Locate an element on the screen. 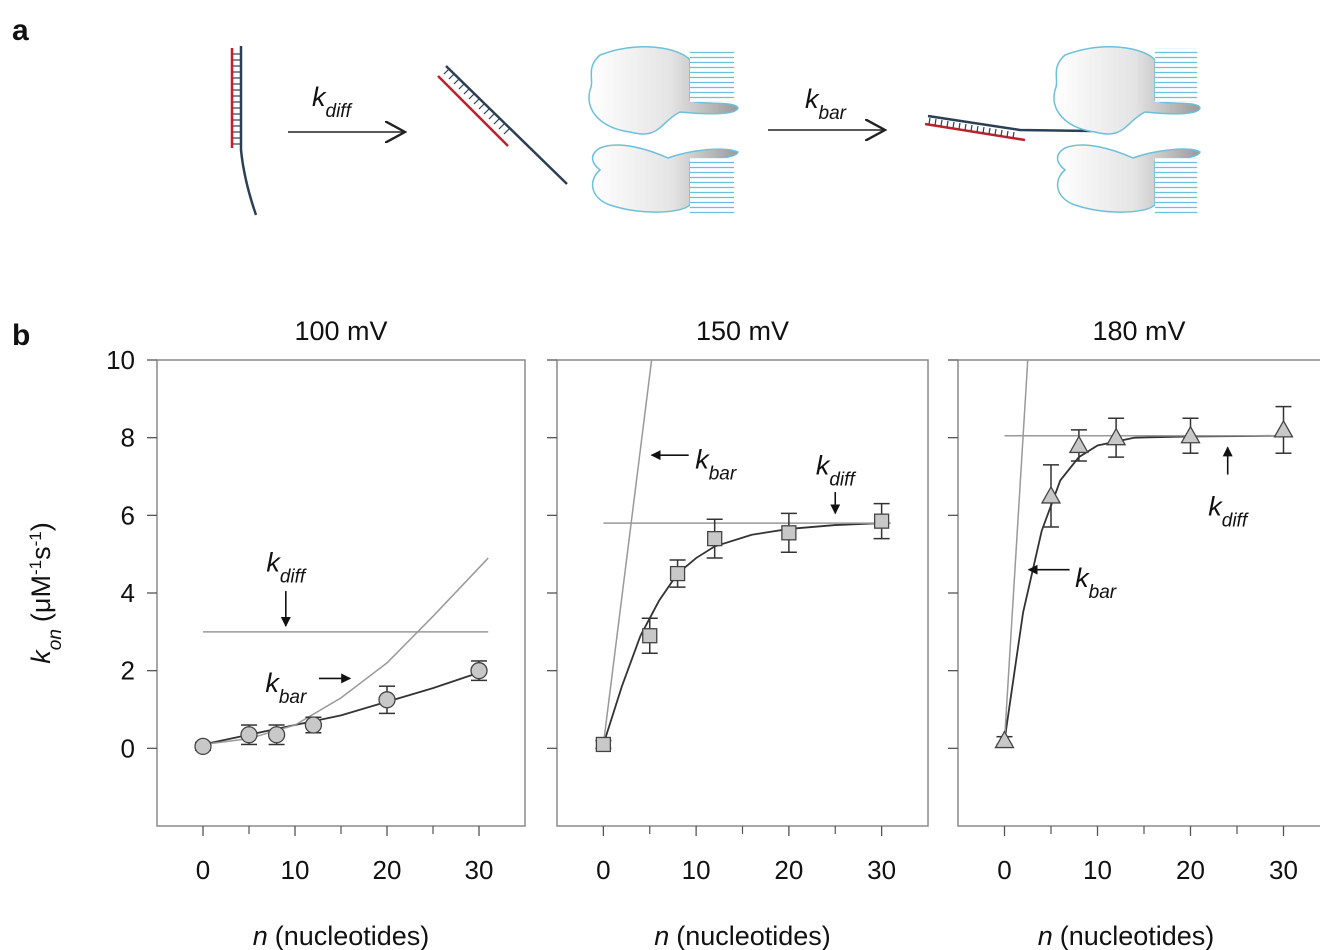 The width and height of the screenshot is (1320, 950). y-axis-label-part: ) is located at coordinates (41, 526).